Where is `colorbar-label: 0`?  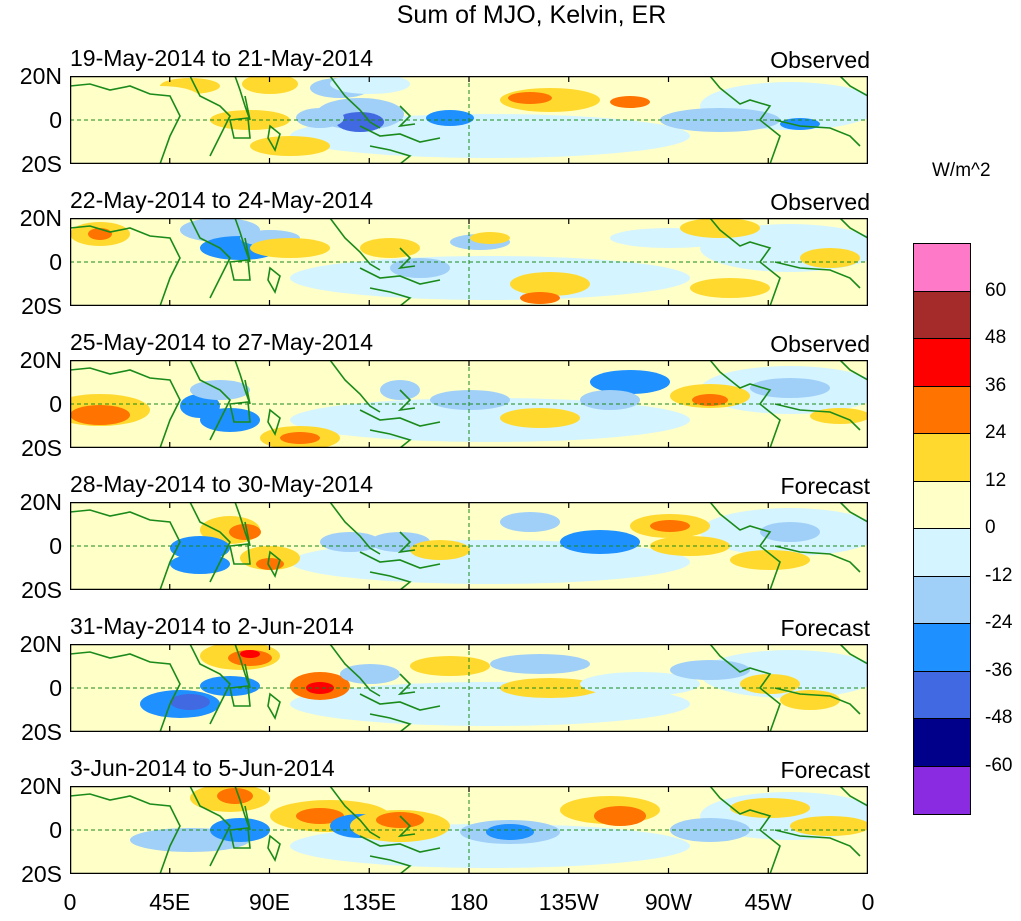 colorbar-label: 0 is located at coordinates (990, 527).